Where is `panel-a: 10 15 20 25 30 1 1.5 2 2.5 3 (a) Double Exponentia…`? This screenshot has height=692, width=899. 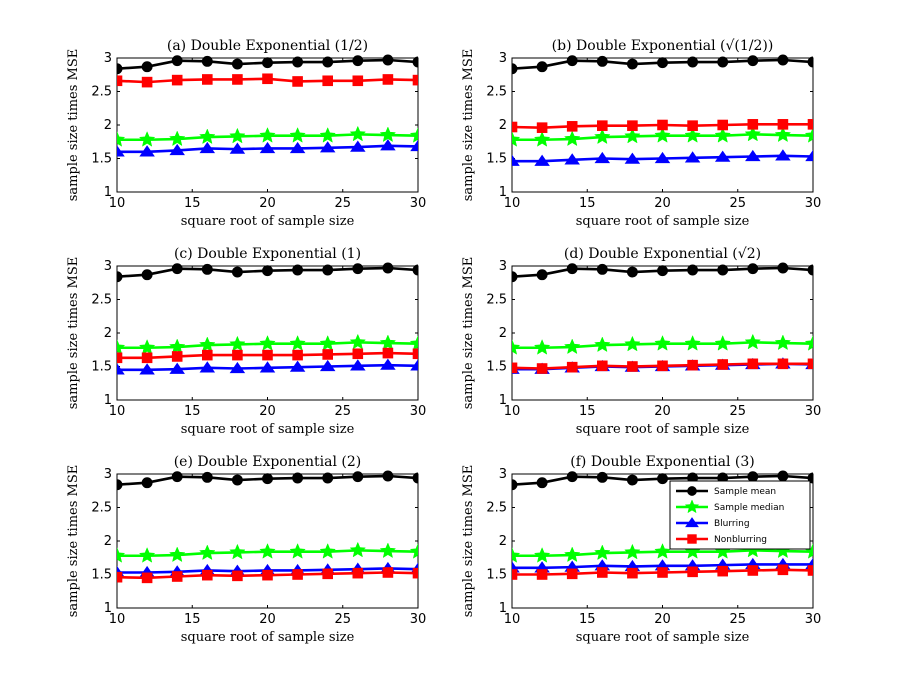
panel-a: 10 15 20 25 30 1 1.5 2 2.5 3 (a) Double Exponentia… is located at coordinates (246, 133).